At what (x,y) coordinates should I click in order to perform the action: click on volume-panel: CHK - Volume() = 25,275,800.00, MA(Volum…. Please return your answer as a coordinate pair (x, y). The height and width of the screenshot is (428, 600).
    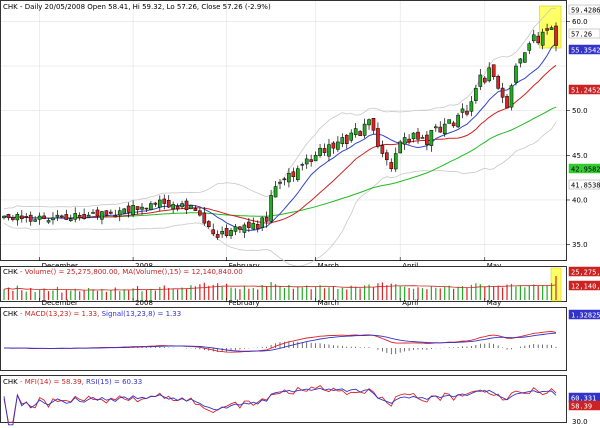
    Looking at the image, I should click on (300, 286).